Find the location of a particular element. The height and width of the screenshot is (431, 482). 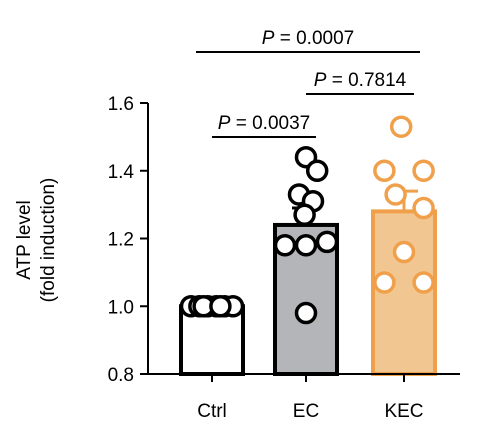

y-tick-label: 1.6 is located at coordinates (121, 104).